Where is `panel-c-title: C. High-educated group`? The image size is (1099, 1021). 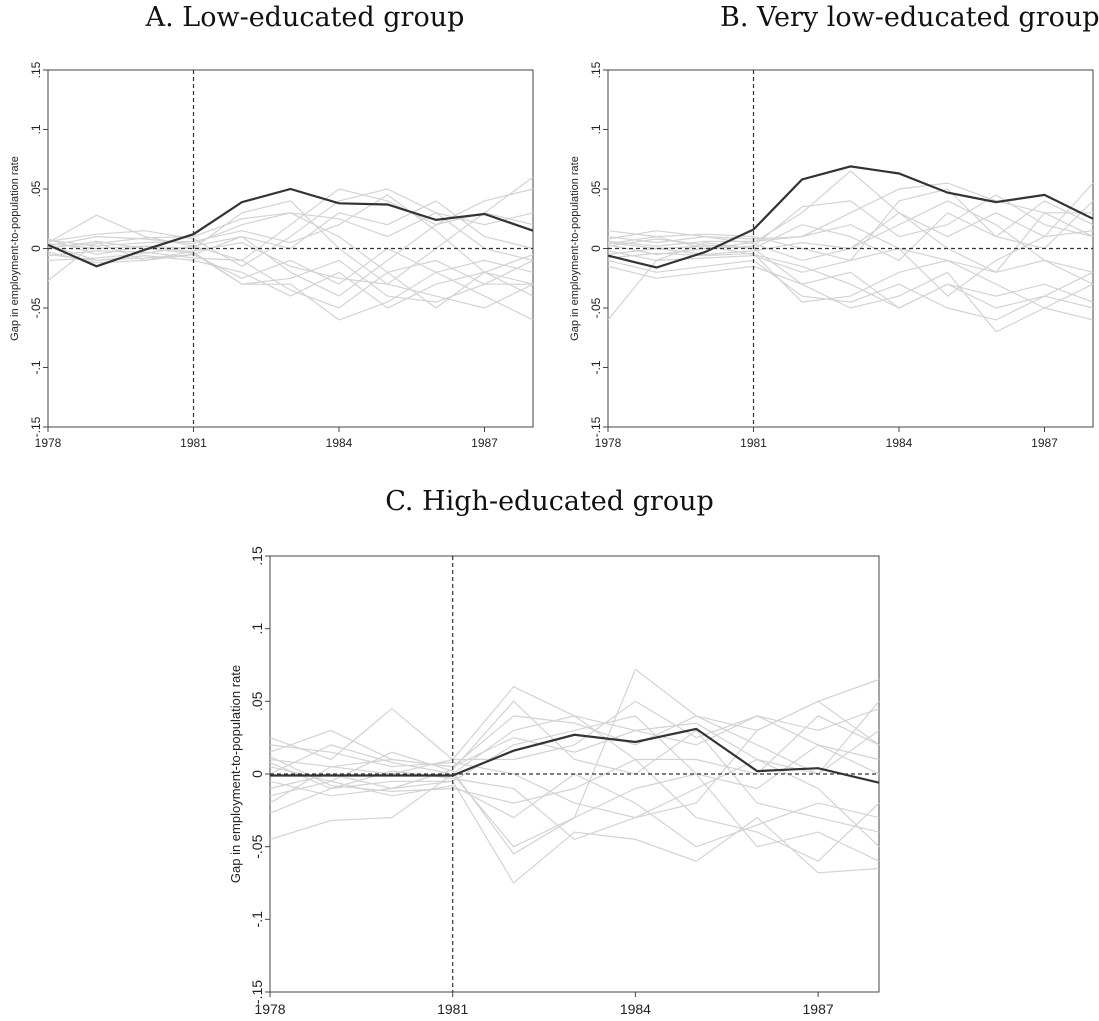
panel-c-title: C. High-educated group is located at coordinates (549, 501).